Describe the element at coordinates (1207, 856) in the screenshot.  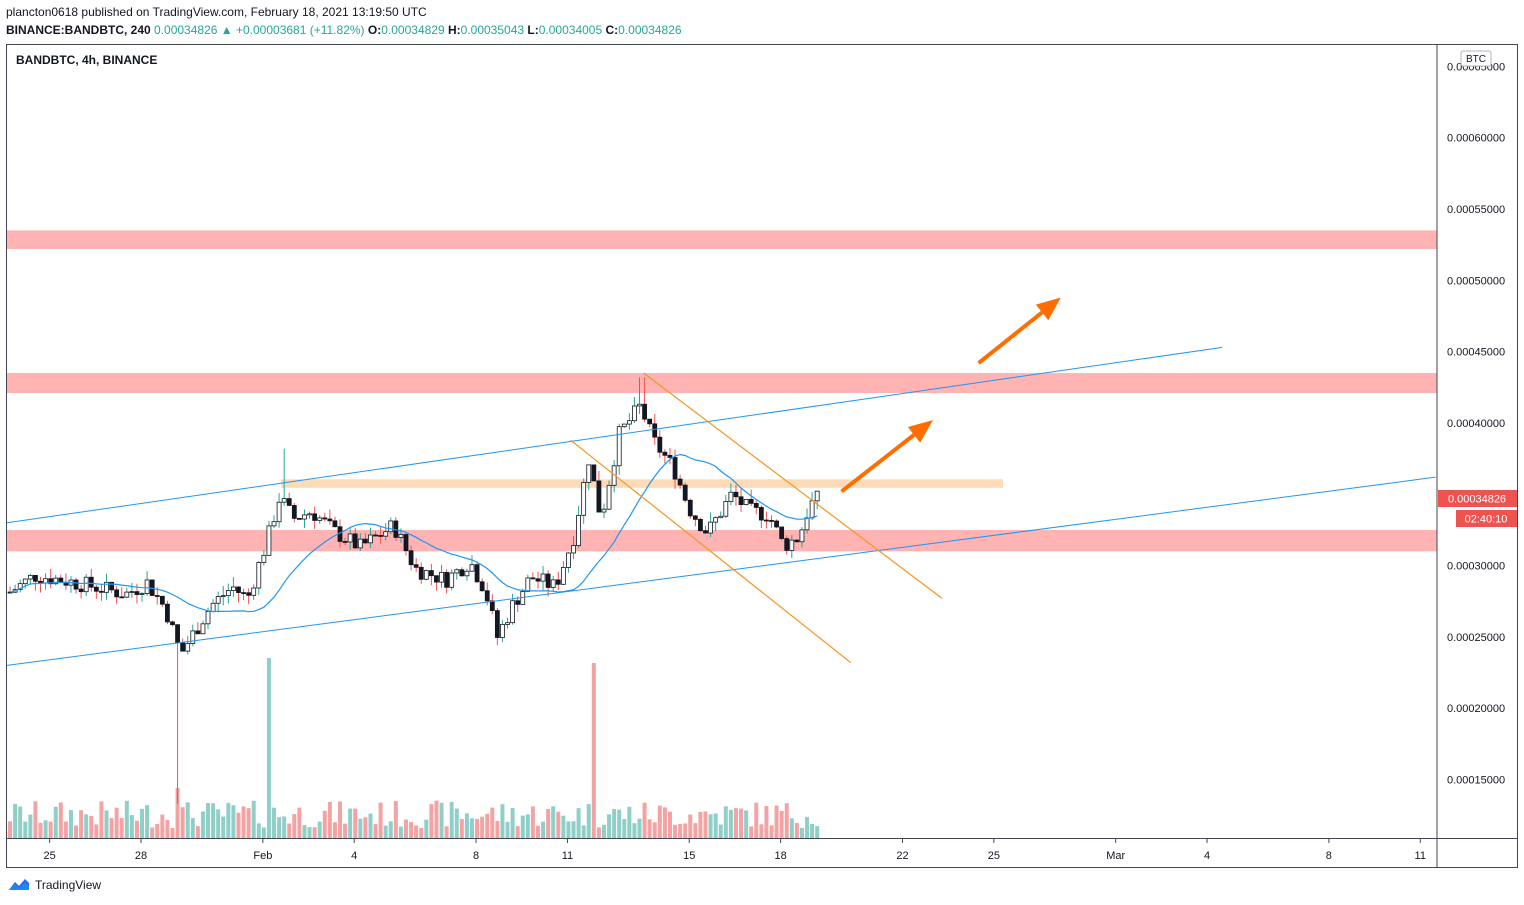
I see `x-tick-label: 4` at that location.